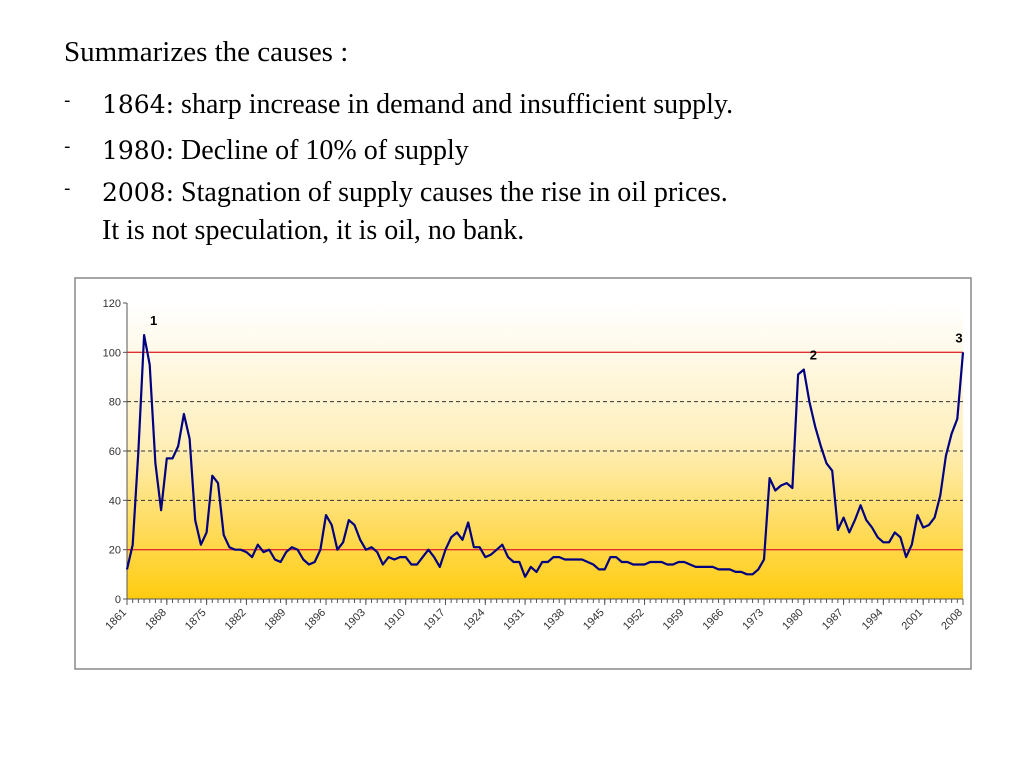 The width and height of the screenshot is (1024, 768). What do you see at coordinates (115, 403) in the screenshot?
I see `y-tick-label: 80` at bounding box center [115, 403].